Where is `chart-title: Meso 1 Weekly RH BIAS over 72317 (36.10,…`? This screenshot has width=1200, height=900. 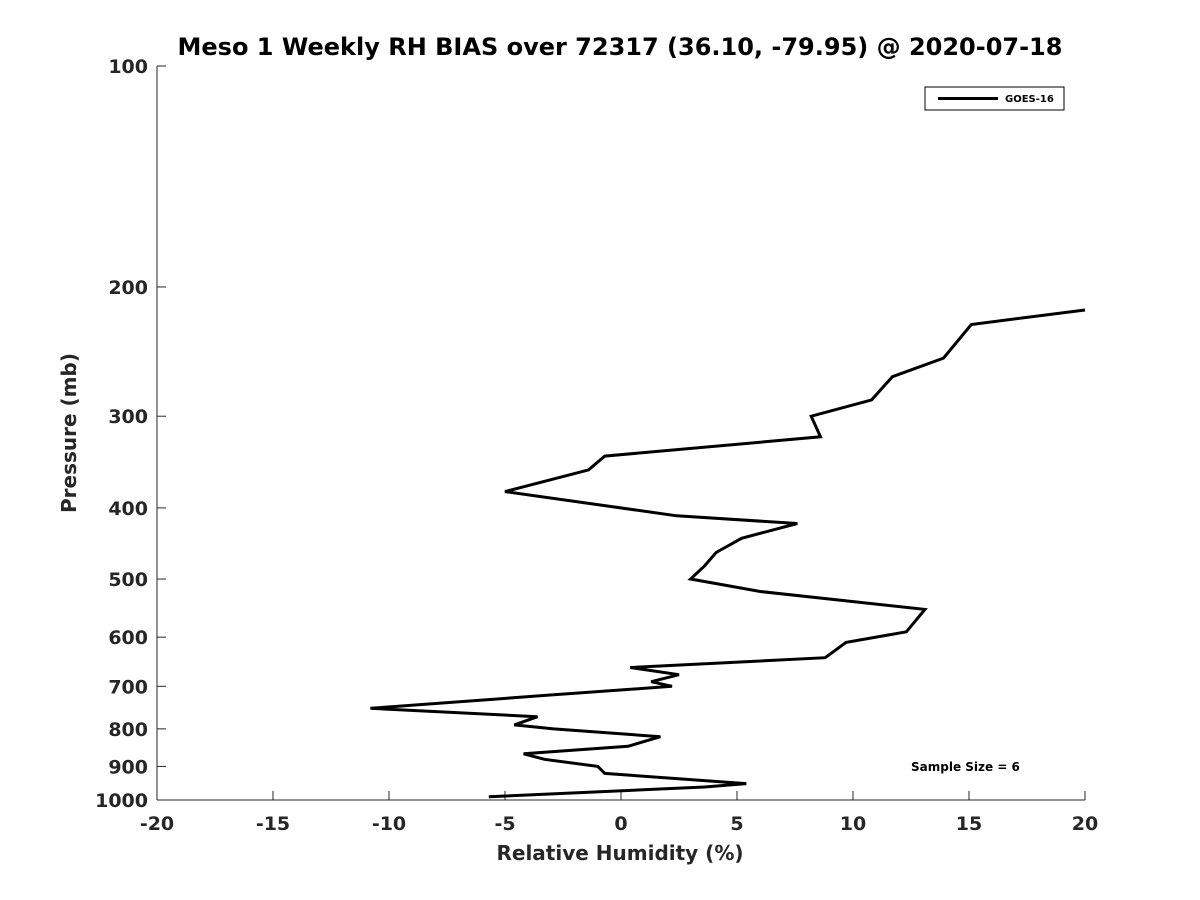
chart-title: Meso 1 Weekly RH BIAS over 72317 (36.10,… is located at coordinates (620, 47).